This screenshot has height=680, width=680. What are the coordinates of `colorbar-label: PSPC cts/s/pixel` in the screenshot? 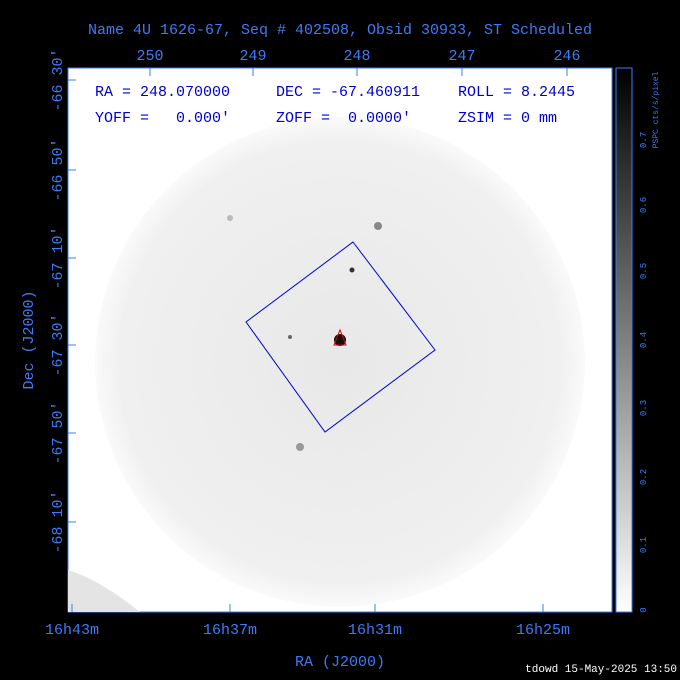 It's located at (656, 109).